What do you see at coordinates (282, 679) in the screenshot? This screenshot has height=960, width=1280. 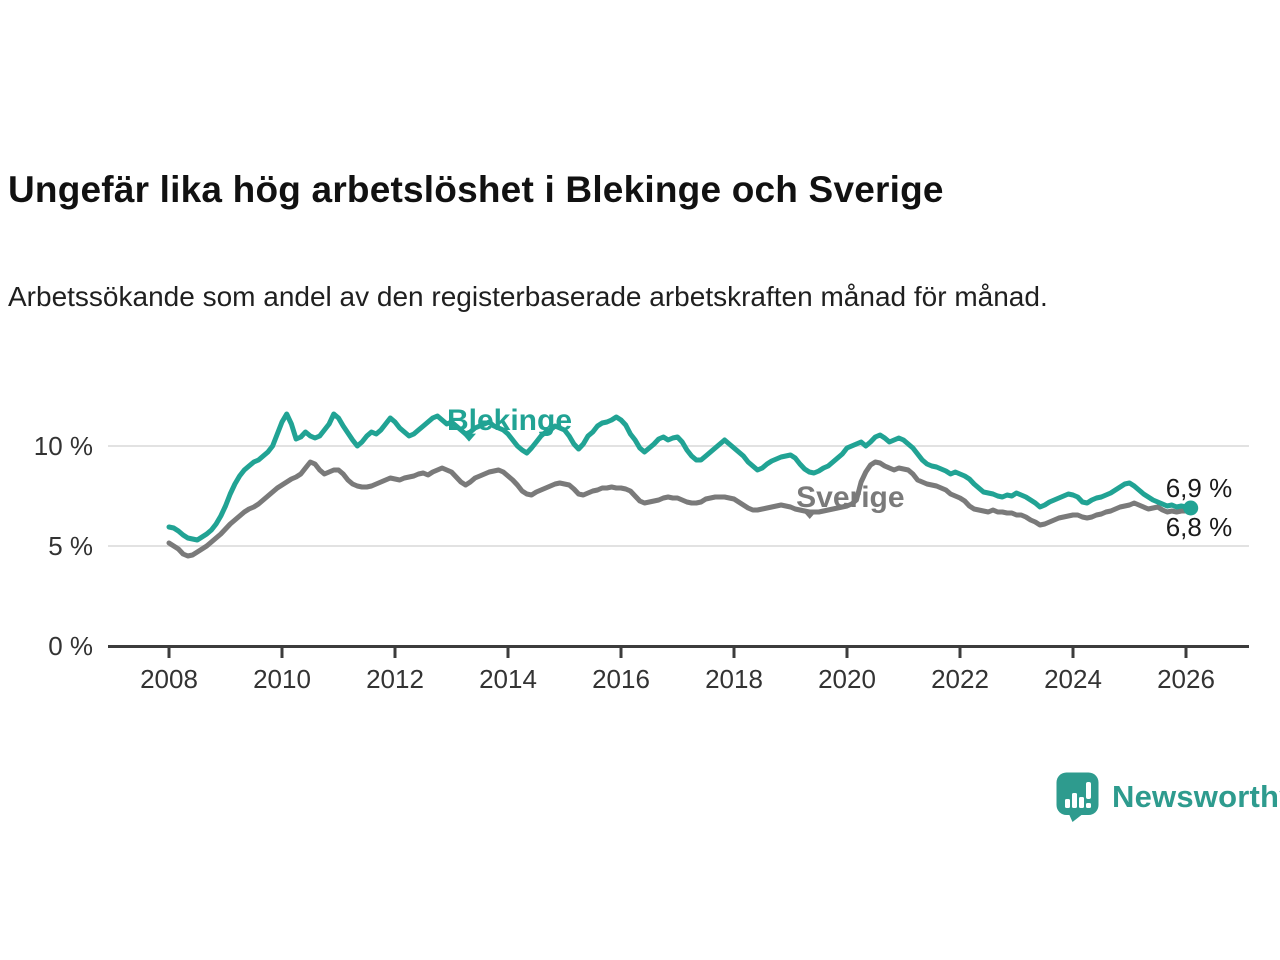 I see `x-axis-label-2010: 2010` at bounding box center [282, 679].